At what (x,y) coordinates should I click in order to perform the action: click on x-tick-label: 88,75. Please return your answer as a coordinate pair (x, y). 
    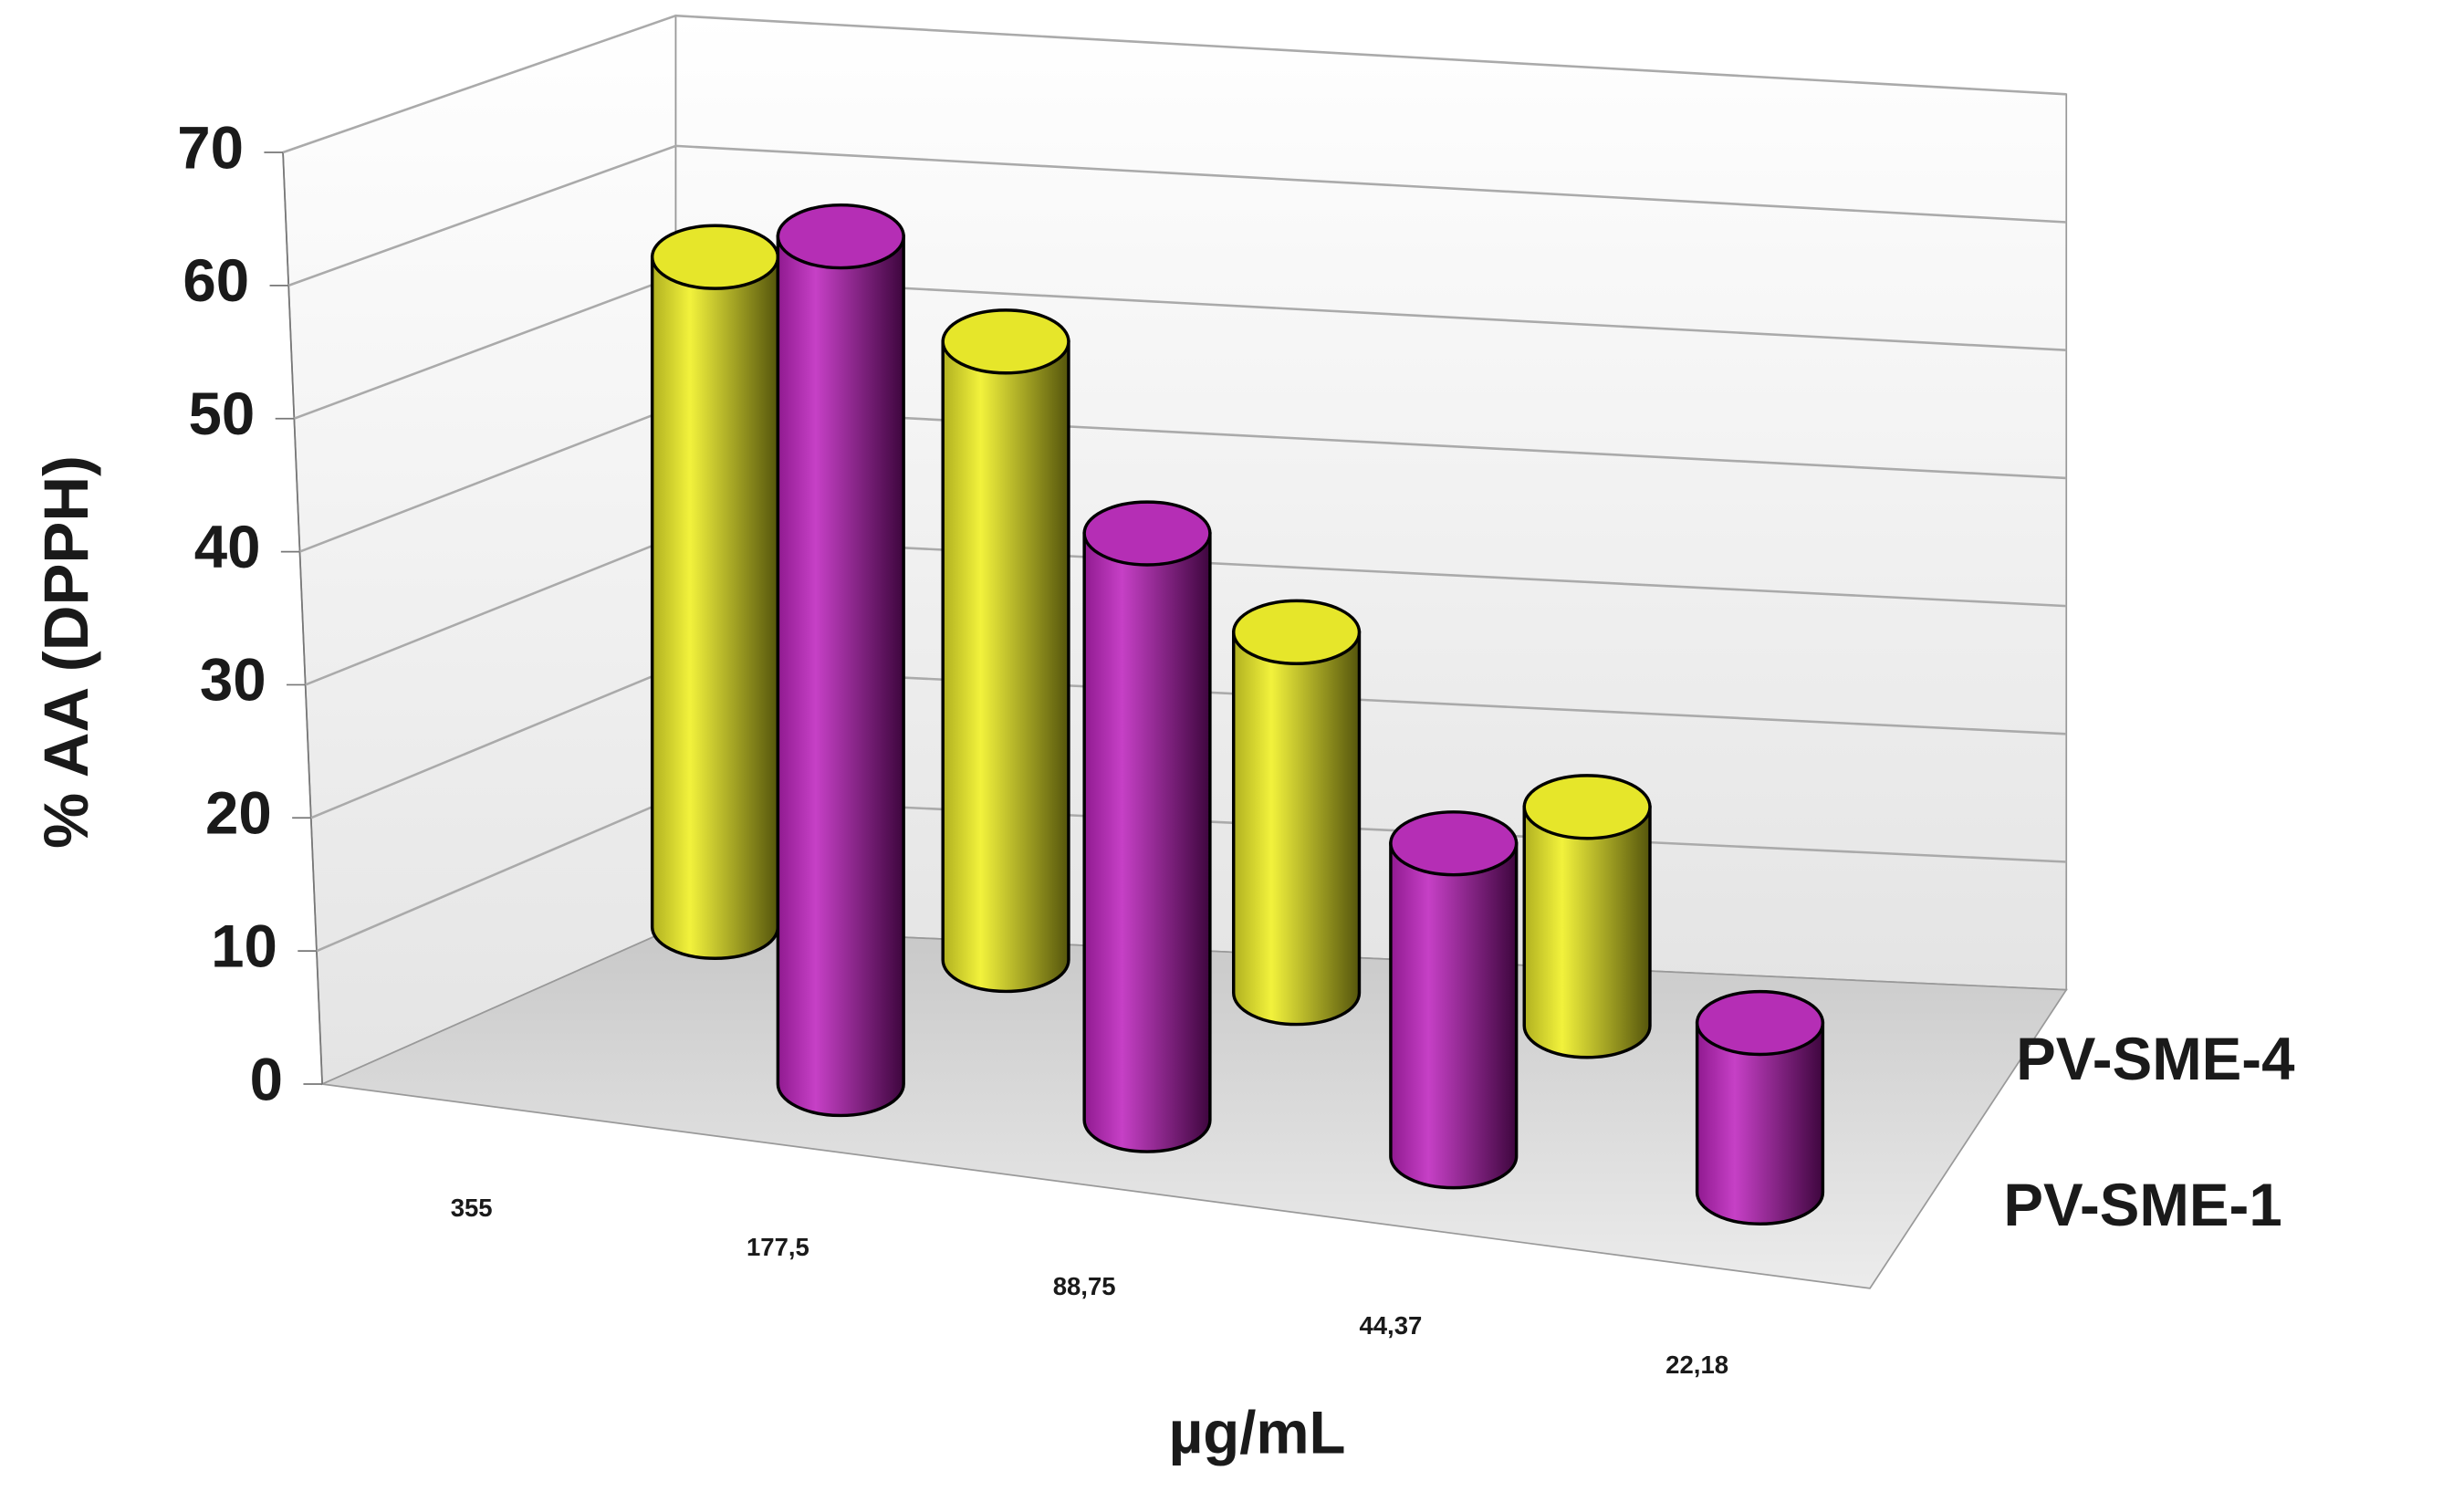
    Looking at the image, I should click on (1084, 1286).